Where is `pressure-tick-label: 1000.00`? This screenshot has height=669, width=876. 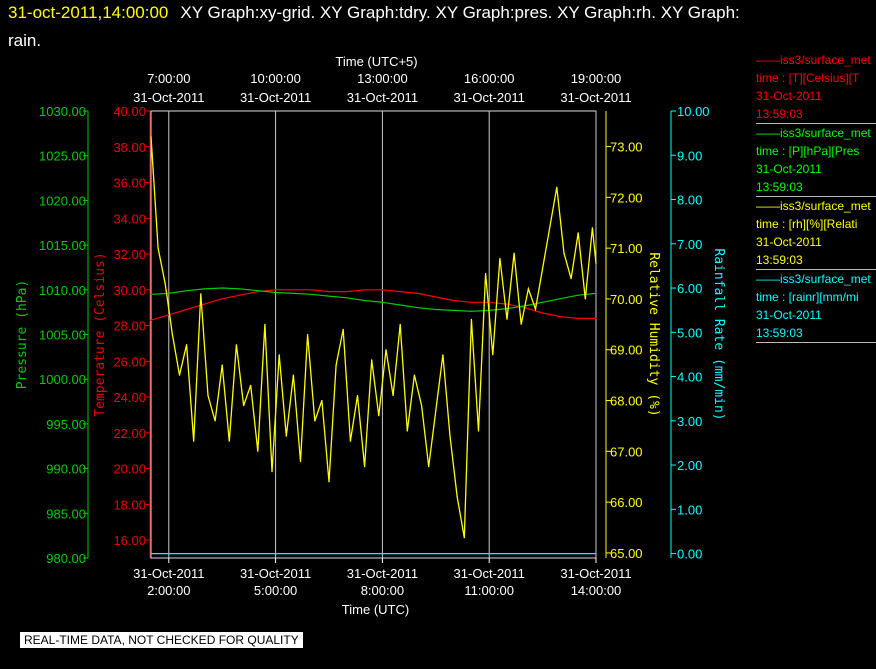
pressure-tick-label: 1000.00 is located at coordinates (62, 379).